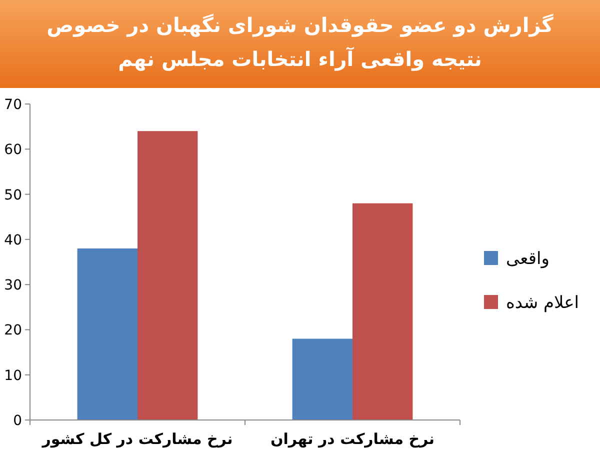  What do you see at coordinates (543, 303) in the screenshot?
I see `legend-label: اعلام شده` at bounding box center [543, 303].